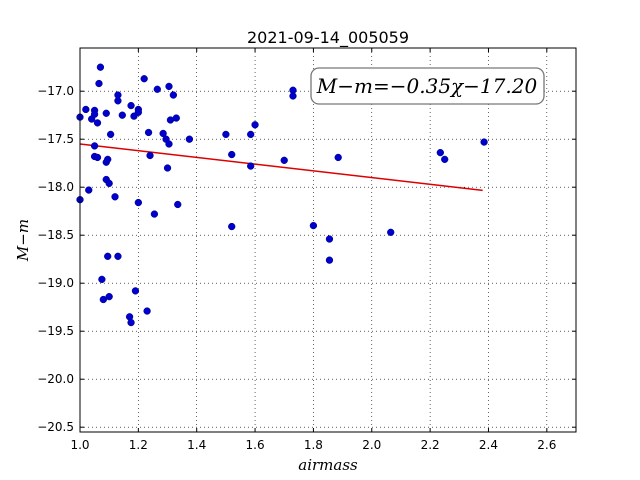 The image size is (640, 480). What do you see at coordinates (430, 445) in the screenshot?
I see `x-tick-label: 2.2` at bounding box center [430, 445].